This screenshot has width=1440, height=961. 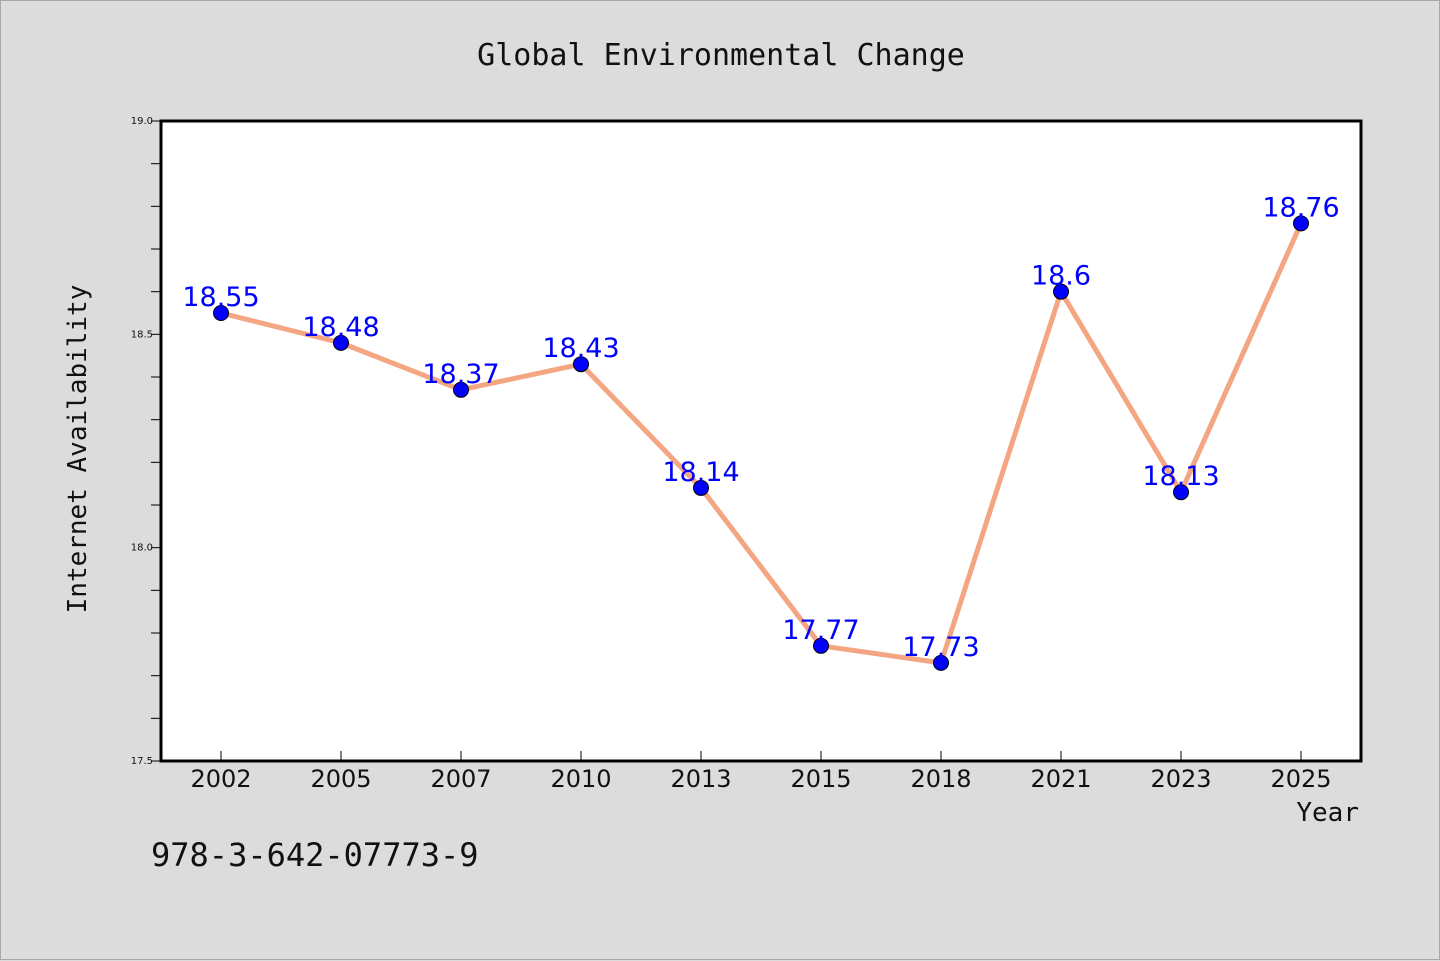 What do you see at coordinates (142, 548) in the screenshot?
I see `y-tick-label: 18.0` at bounding box center [142, 548].